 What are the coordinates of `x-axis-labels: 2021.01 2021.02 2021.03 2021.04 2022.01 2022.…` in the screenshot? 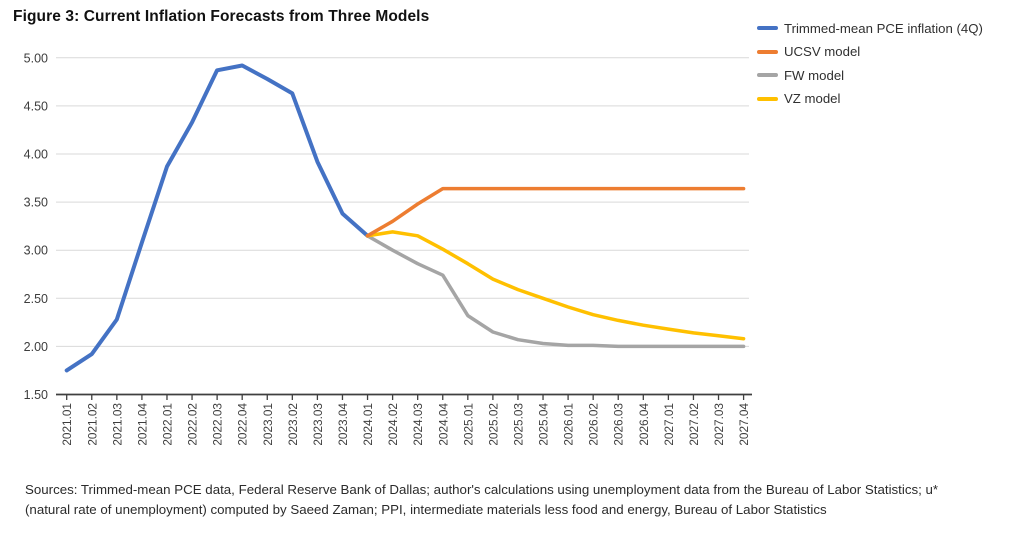 It's located at (405, 424).